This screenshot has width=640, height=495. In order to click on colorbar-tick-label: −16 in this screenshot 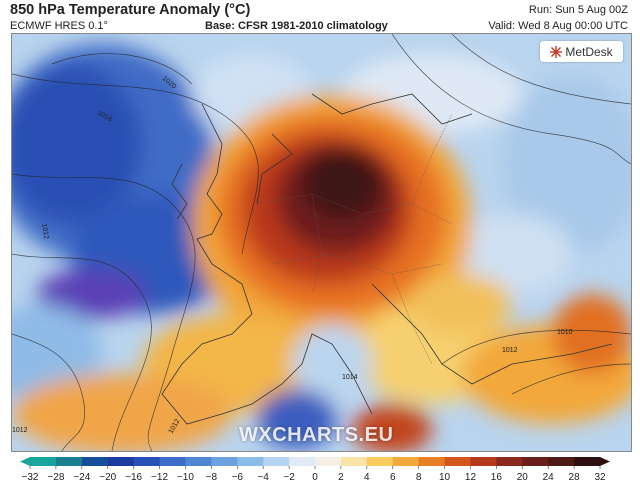, I will do `click(133, 477)`.